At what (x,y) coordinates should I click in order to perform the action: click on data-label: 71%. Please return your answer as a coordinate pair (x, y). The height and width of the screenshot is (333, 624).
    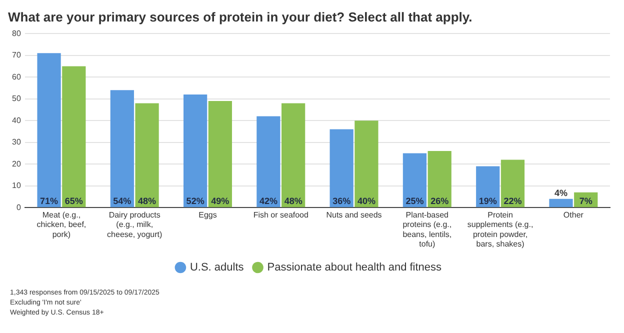
    Looking at the image, I should click on (49, 201).